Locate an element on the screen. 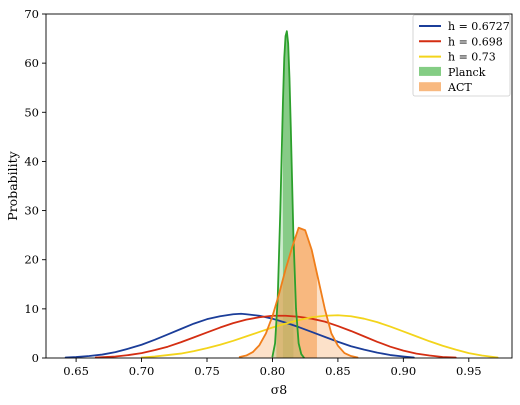 The height and width of the screenshot is (405, 520). legend-label: h = 0.698 is located at coordinates (475, 41).